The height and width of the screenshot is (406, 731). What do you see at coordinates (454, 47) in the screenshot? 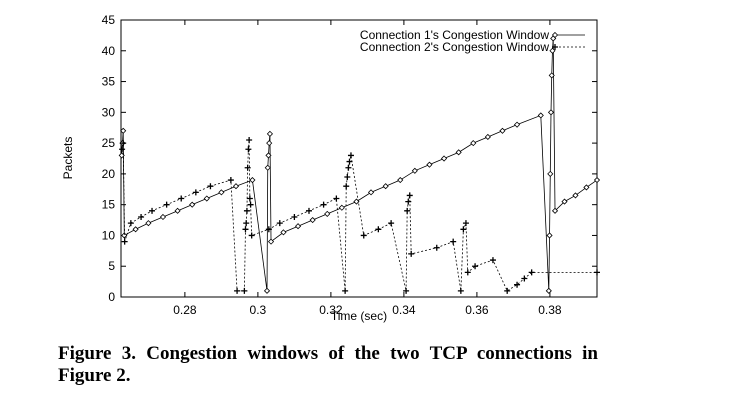
I see `legend-label: Connection 2's Congestion Window` at bounding box center [454, 47].